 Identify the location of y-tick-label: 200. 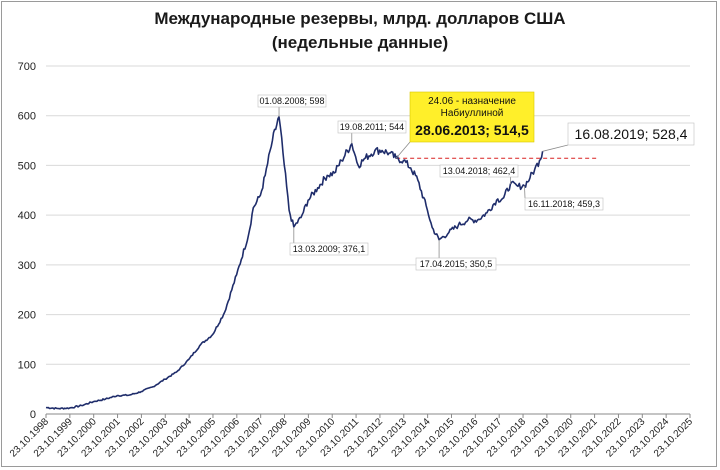
(27, 316).